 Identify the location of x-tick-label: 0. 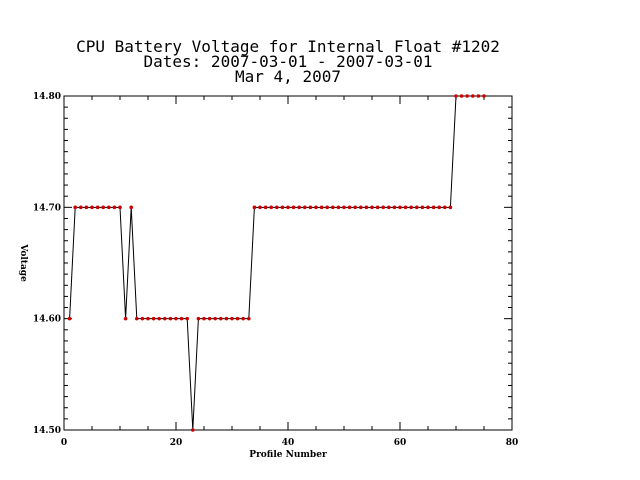
(64, 443).